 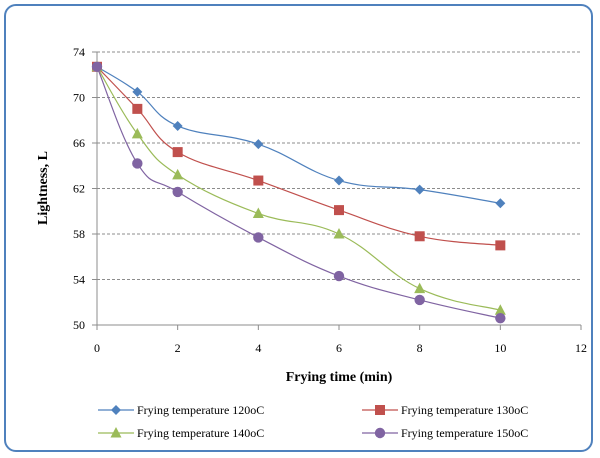 What do you see at coordinates (464, 433) in the screenshot?
I see `legend-label-4: Frying temperature 150oC` at bounding box center [464, 433].